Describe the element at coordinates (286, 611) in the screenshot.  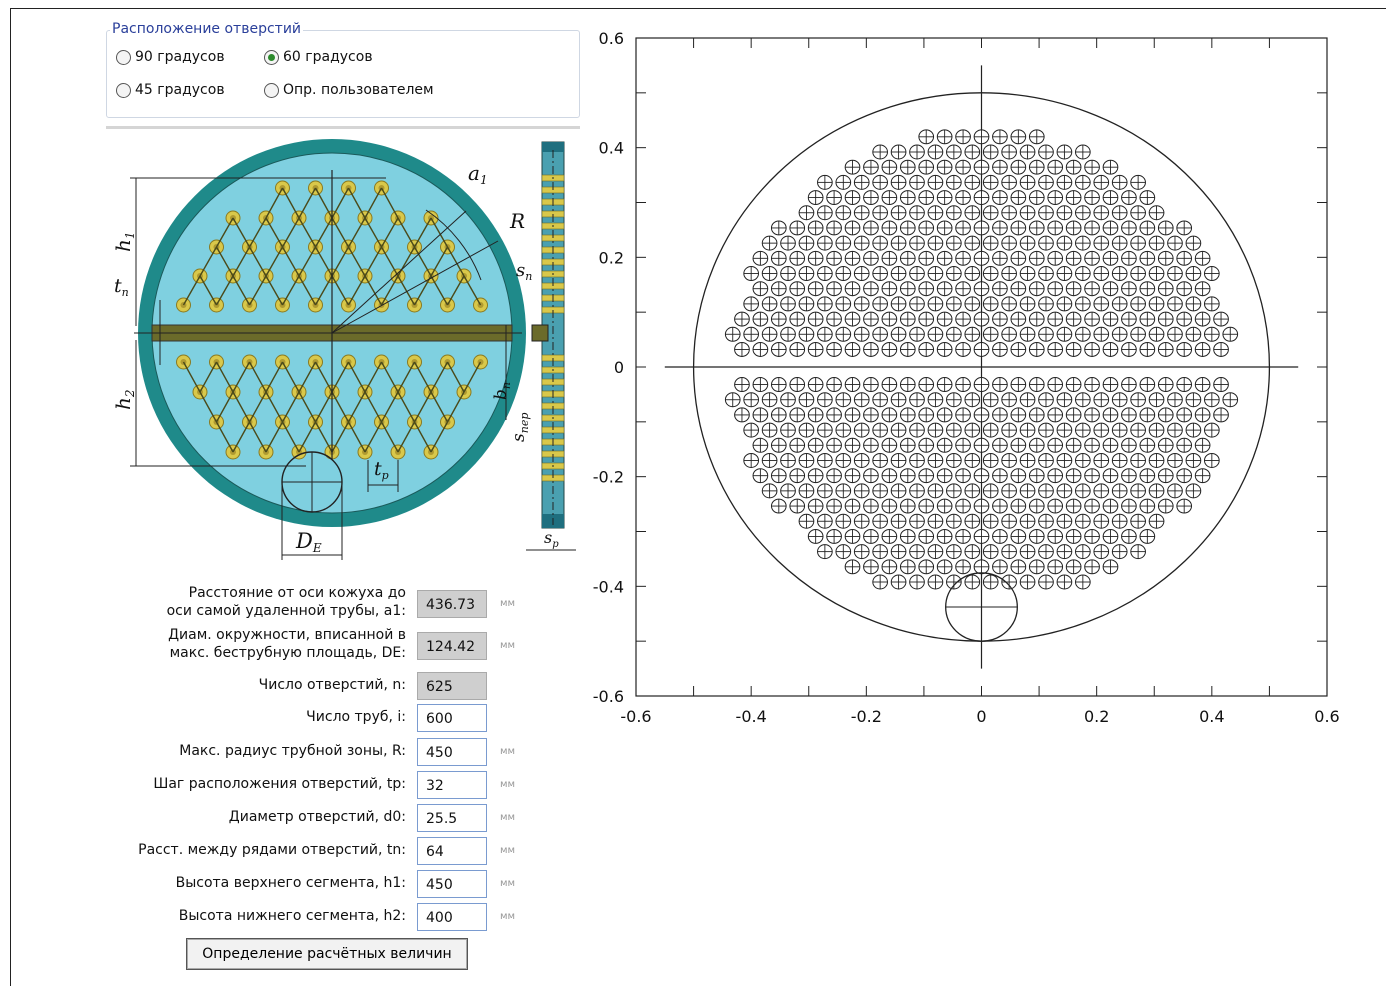
I see `field-label-line2: оси самой удаленной трубы, a1:` at that location.